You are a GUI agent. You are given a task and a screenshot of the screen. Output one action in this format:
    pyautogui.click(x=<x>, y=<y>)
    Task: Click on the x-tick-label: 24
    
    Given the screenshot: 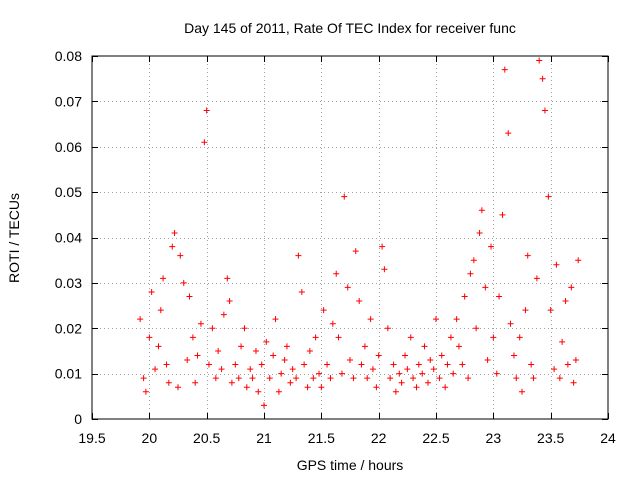 What is the action you would take?
    pyautogui.click(x=608, y=438)
    